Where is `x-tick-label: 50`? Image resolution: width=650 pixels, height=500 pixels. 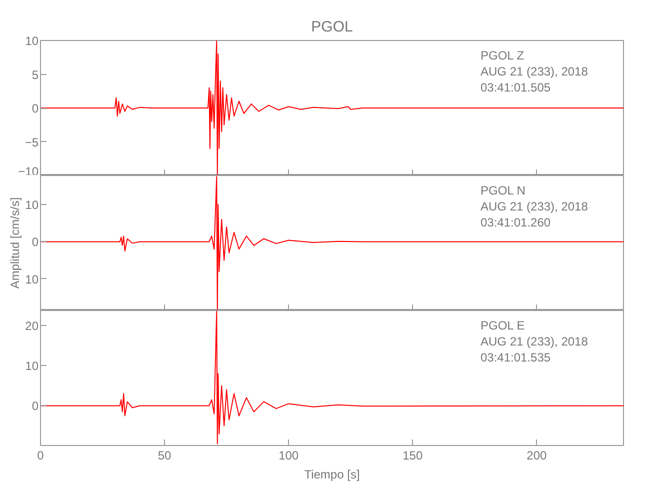
x-tick-label: 50 is located at coordinates (165, 455).